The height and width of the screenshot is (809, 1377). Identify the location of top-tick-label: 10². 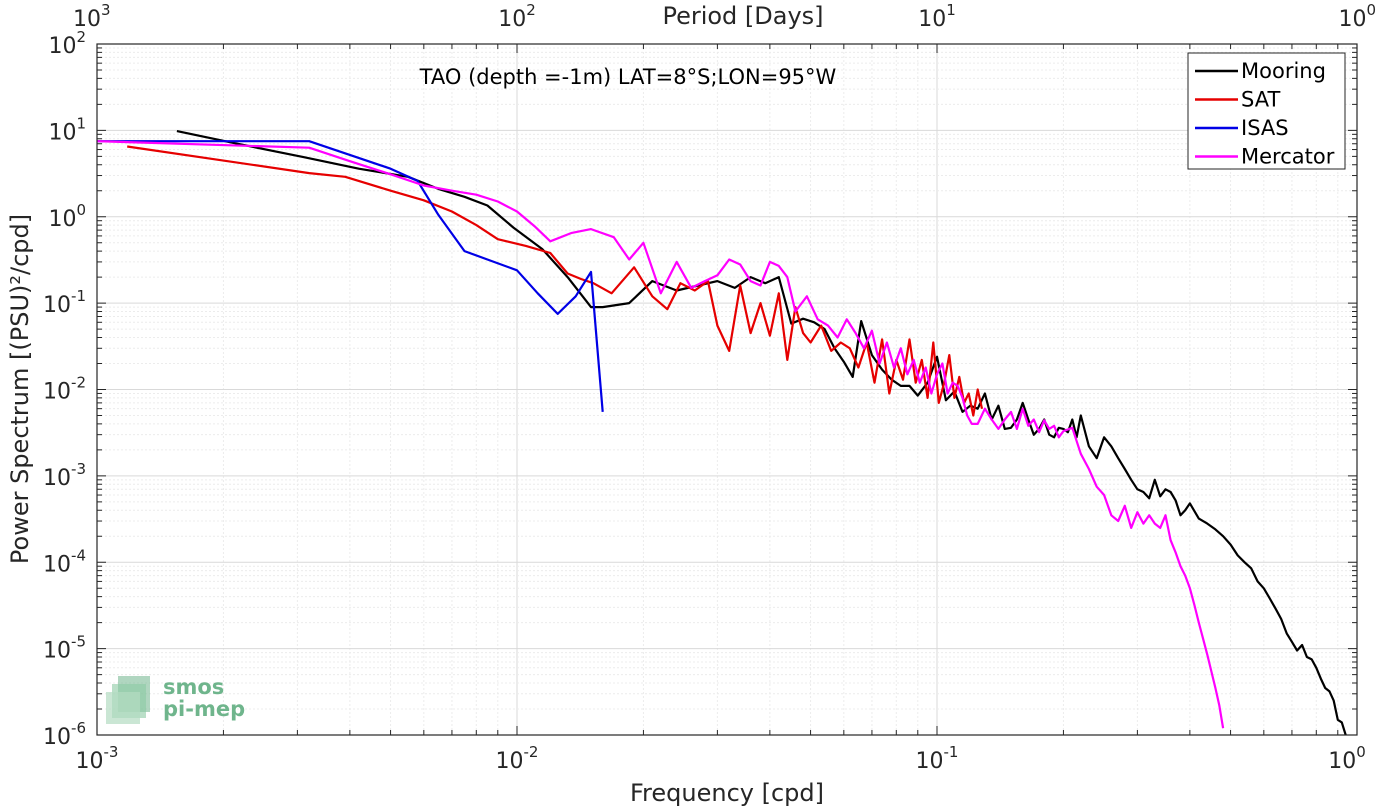
(517, 16).